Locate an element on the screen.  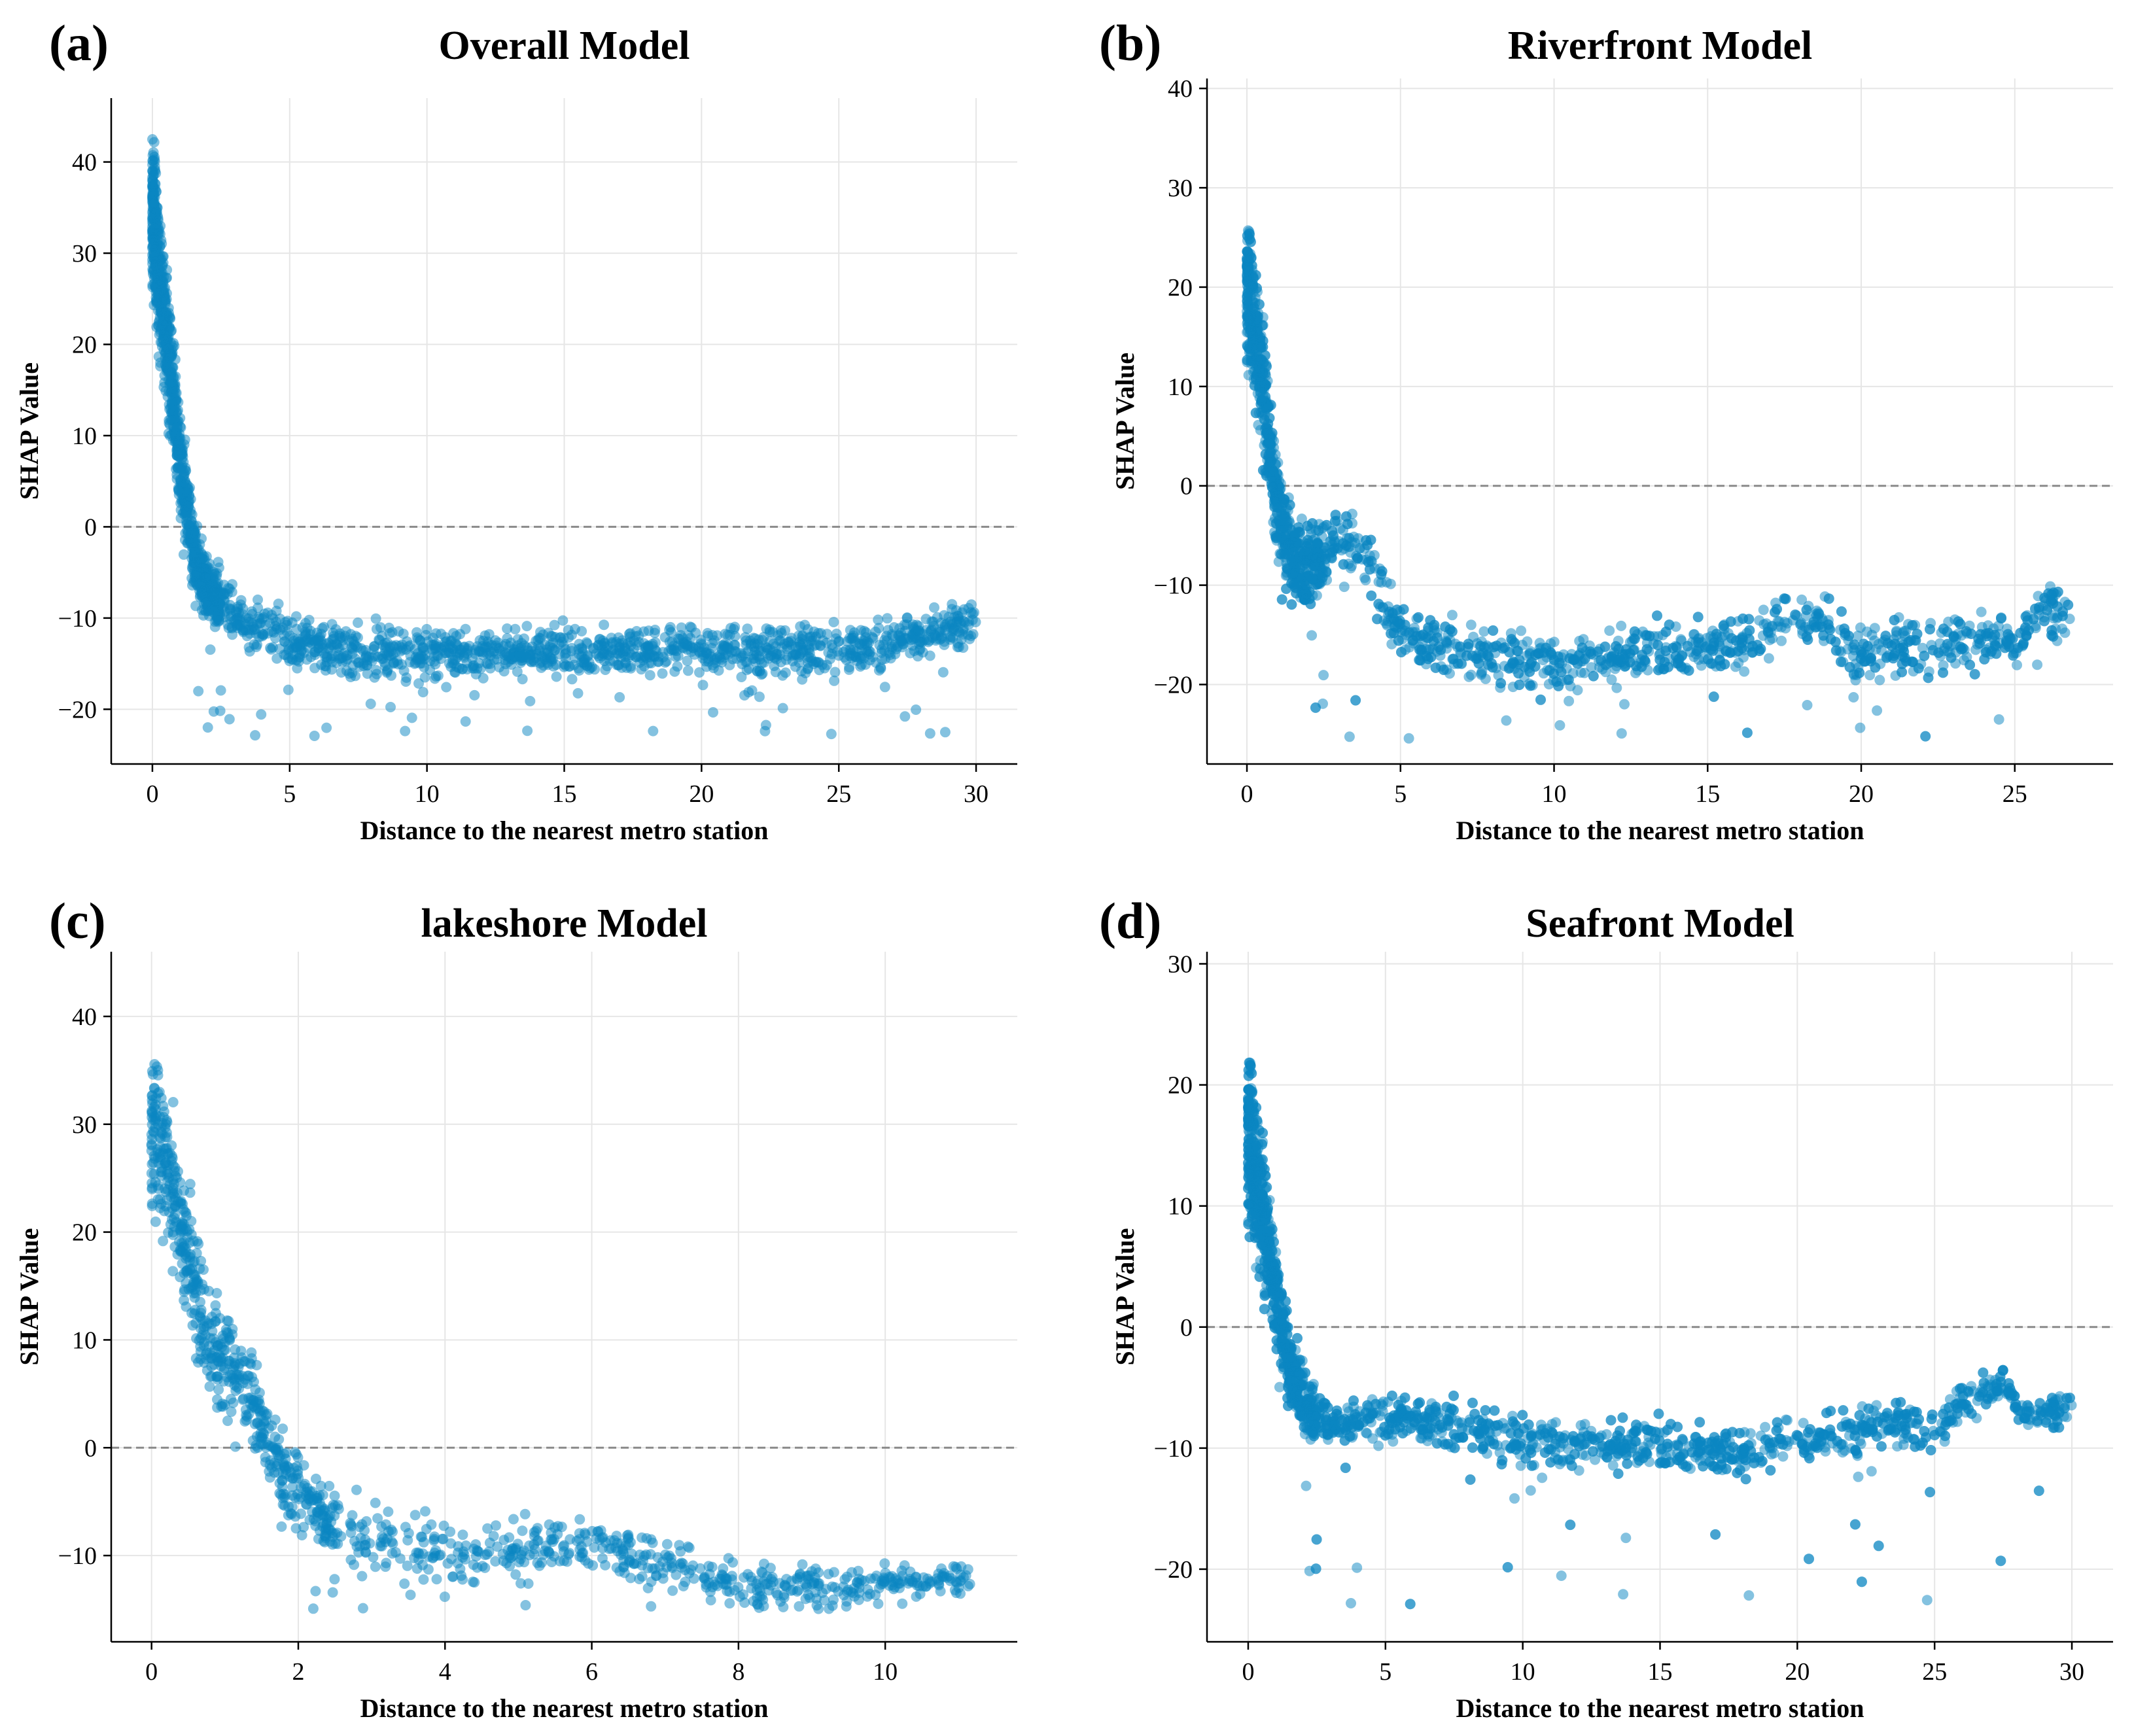
x-tick-label: 30 is located at coordinates (976, 794).